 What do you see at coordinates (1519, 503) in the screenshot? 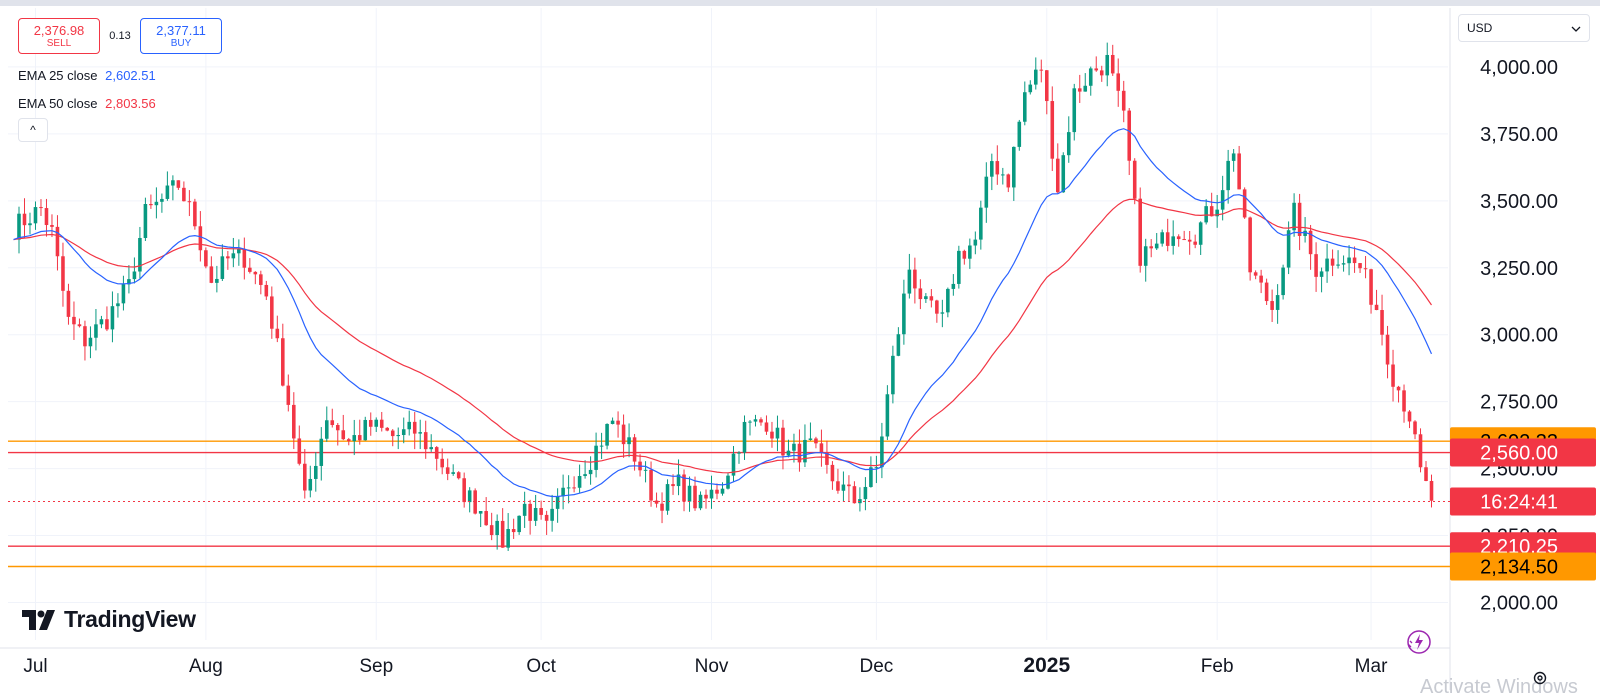
I see `price-axis-label-text: 16:24:41` at bounding box center [1519, 503].